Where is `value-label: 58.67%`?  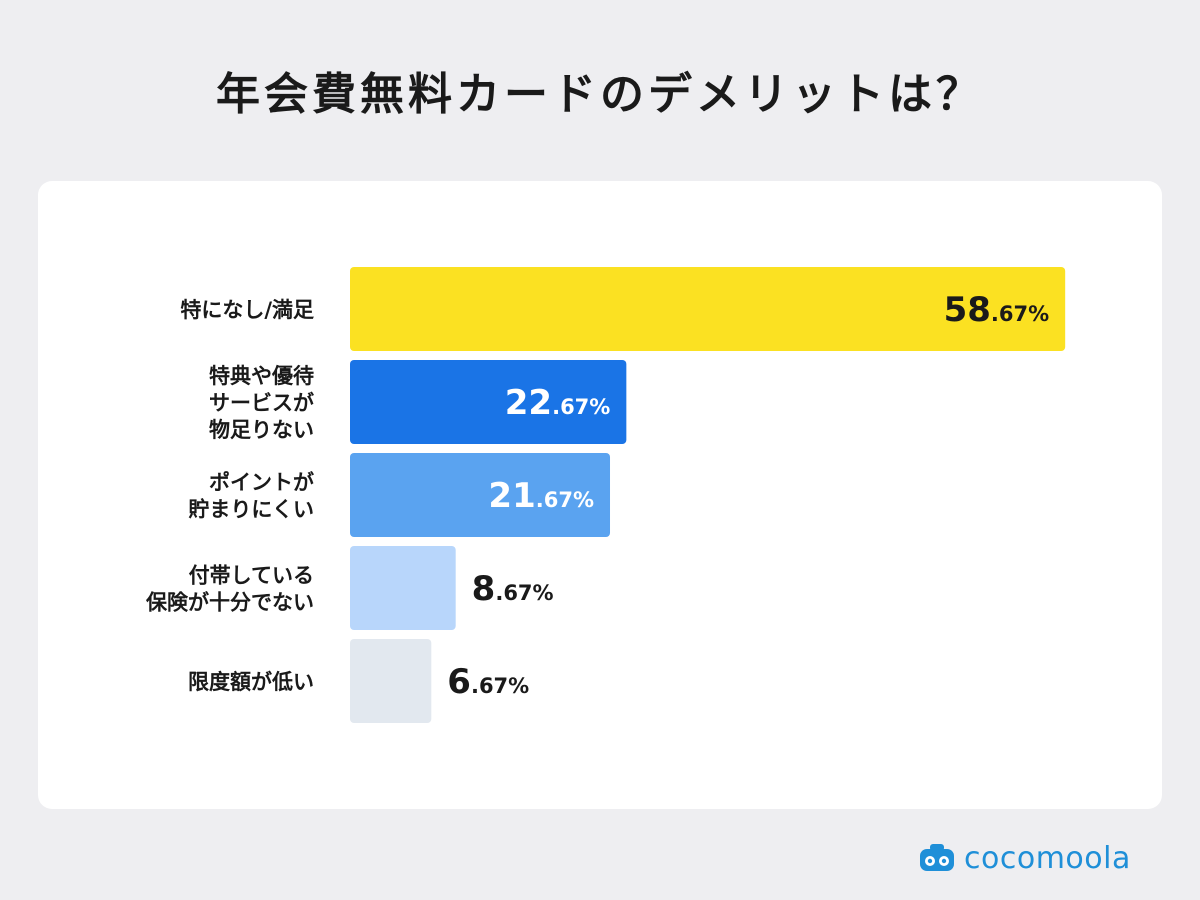
value-label: 58.67% is located at coordinates (997, 310).